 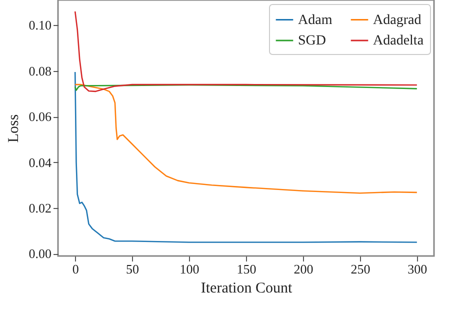 What do you see at coordinates (398, 41) in the screenshot?
I see `legend-label: Adadelta` at bounding box center [398, 41].